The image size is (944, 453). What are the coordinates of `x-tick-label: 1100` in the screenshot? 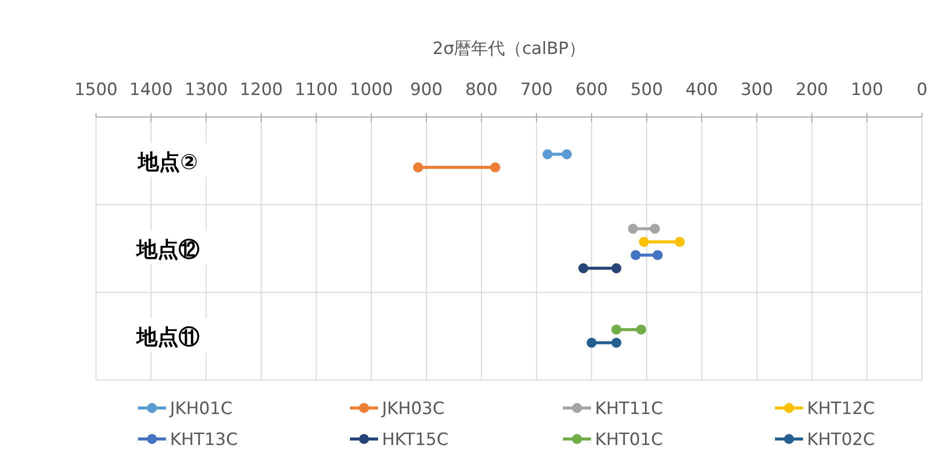 It's located at (316, 90).